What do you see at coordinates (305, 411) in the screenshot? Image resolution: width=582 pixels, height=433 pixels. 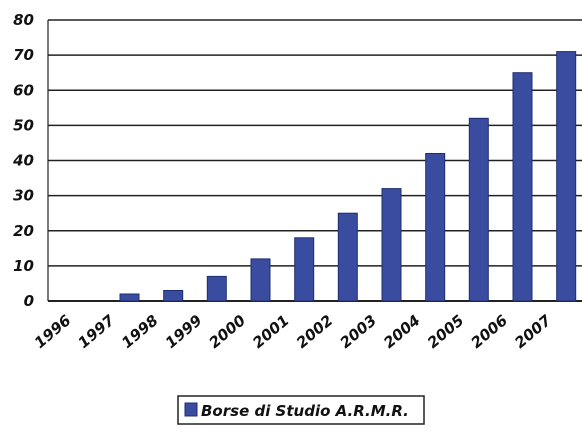 I see `legend-label: Borse di Studio A.R.M.R.` at bounding box center [305, 411].